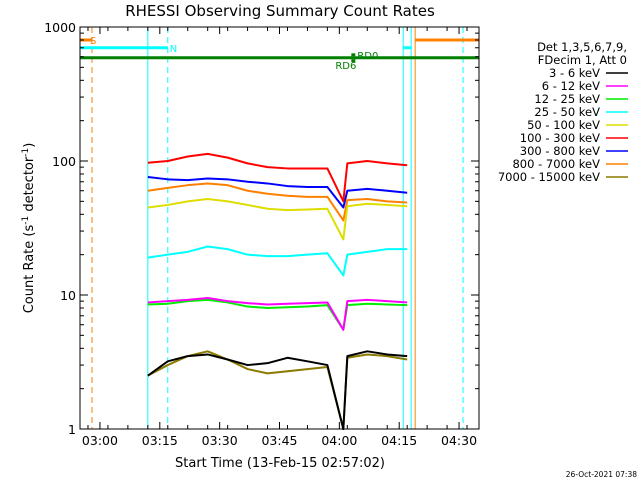  Describe the element at coordinates (64, 161) in the screenshot. I see `y-tick-label: 100` at that location.